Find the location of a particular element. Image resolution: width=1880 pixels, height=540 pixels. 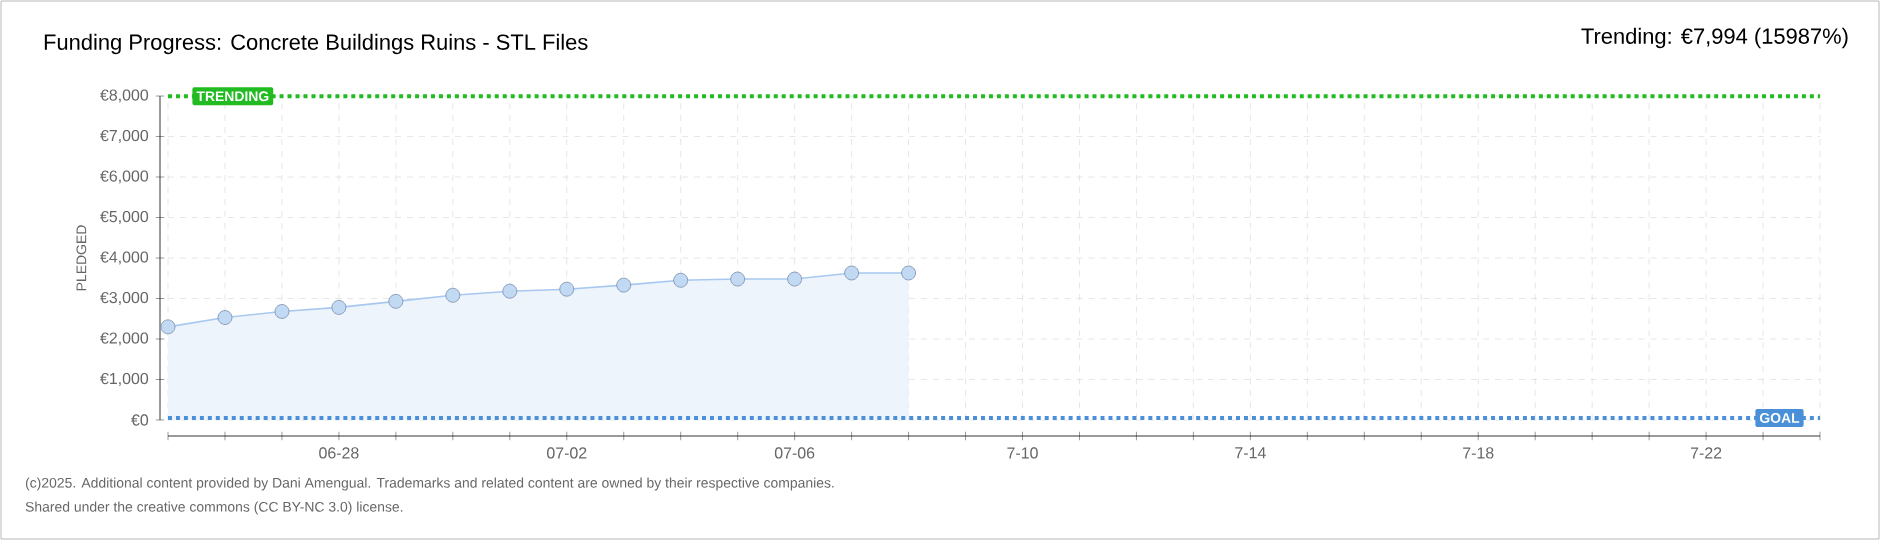

chart-subtitle: Trending: €7,994 (15987%) is located at coordinates (1714, 38).